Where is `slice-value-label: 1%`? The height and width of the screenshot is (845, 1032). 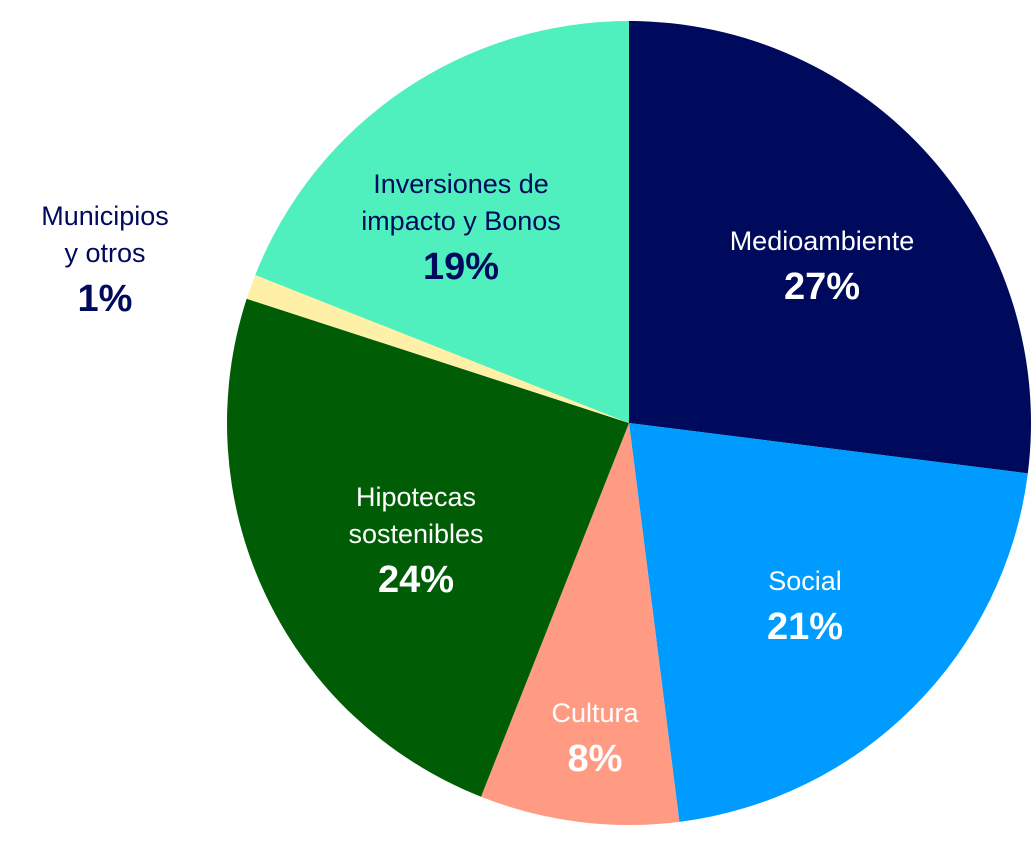
slice-value-label: 1% is located at coordinates (105, 299).